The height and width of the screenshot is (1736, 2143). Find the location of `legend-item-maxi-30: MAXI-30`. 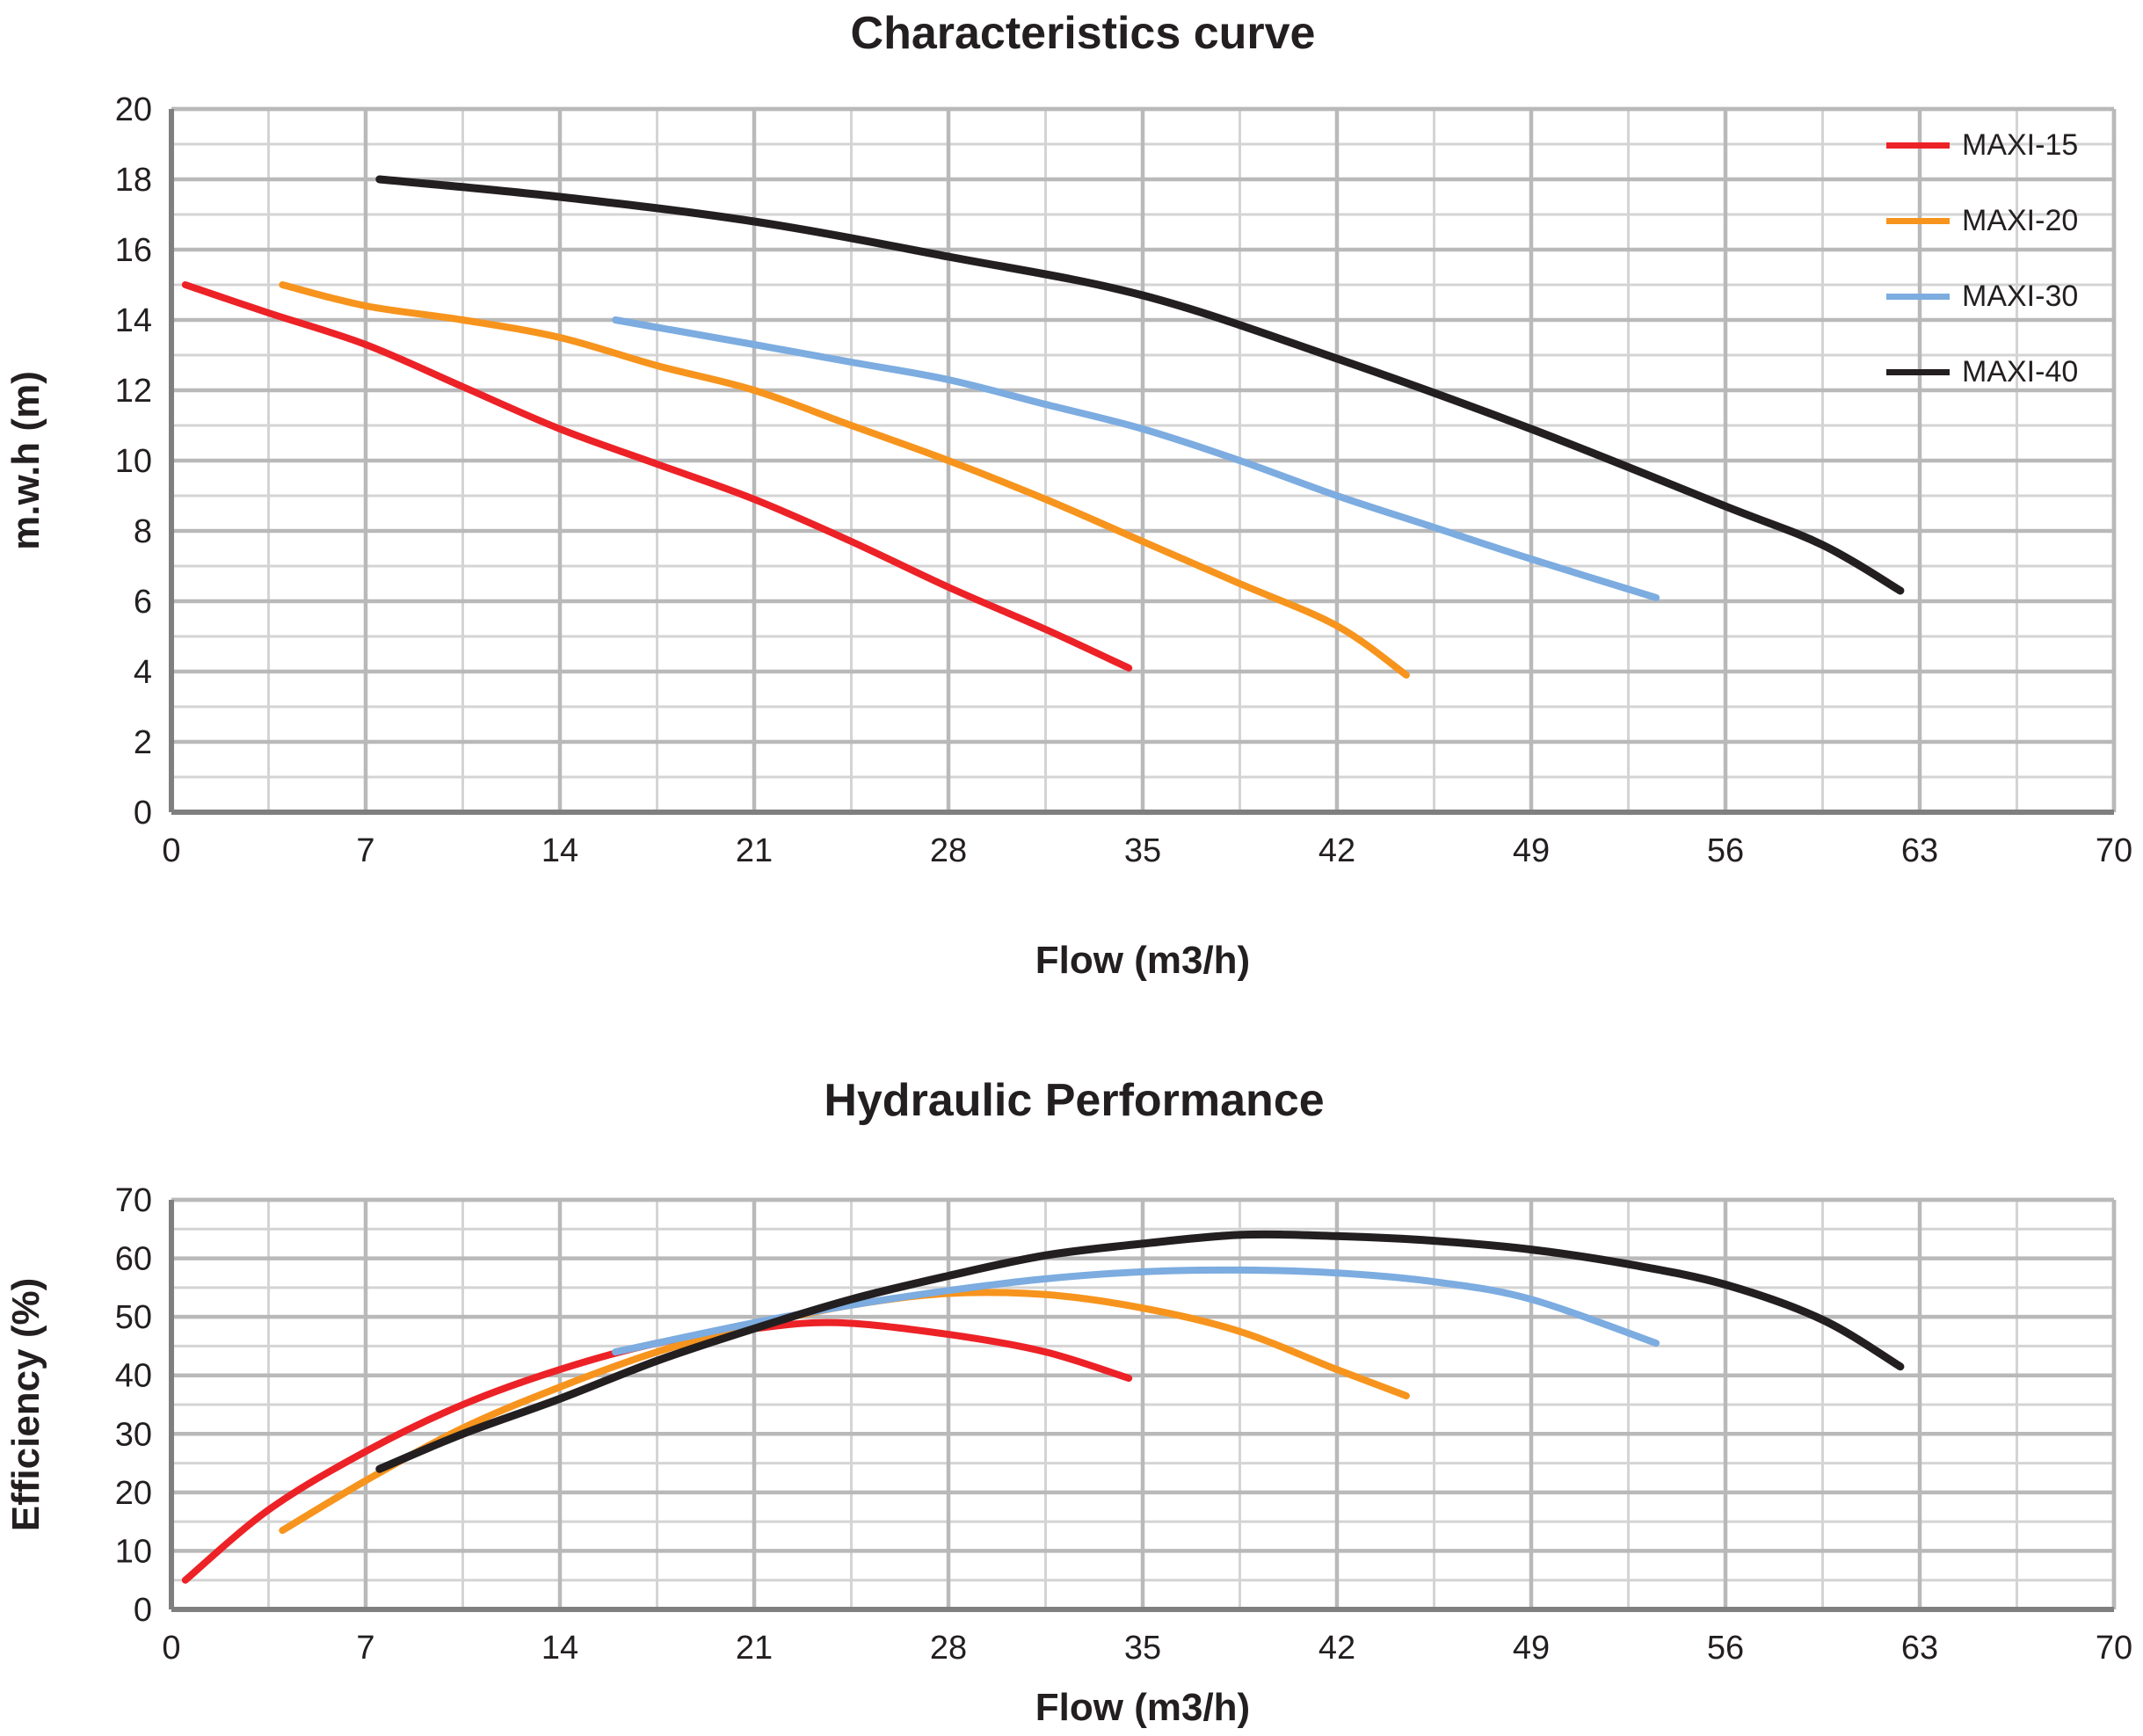

legend-item-maxi-30: MAXI-30 is located at coordinates (1982, 296).